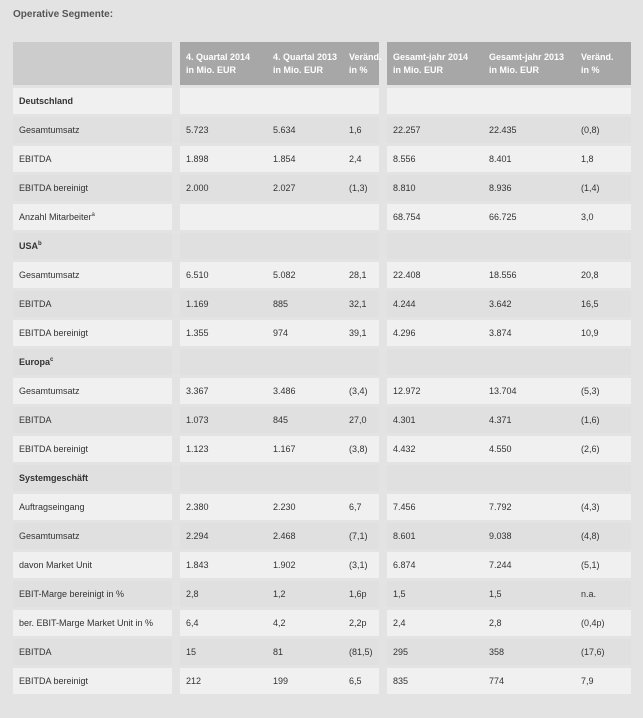 The image size is (643, 718). What do you see at coordinates (305, 188) in the screenshot?
I see `cell-q4-2013: 2.027` at bounding box center [305, 188].